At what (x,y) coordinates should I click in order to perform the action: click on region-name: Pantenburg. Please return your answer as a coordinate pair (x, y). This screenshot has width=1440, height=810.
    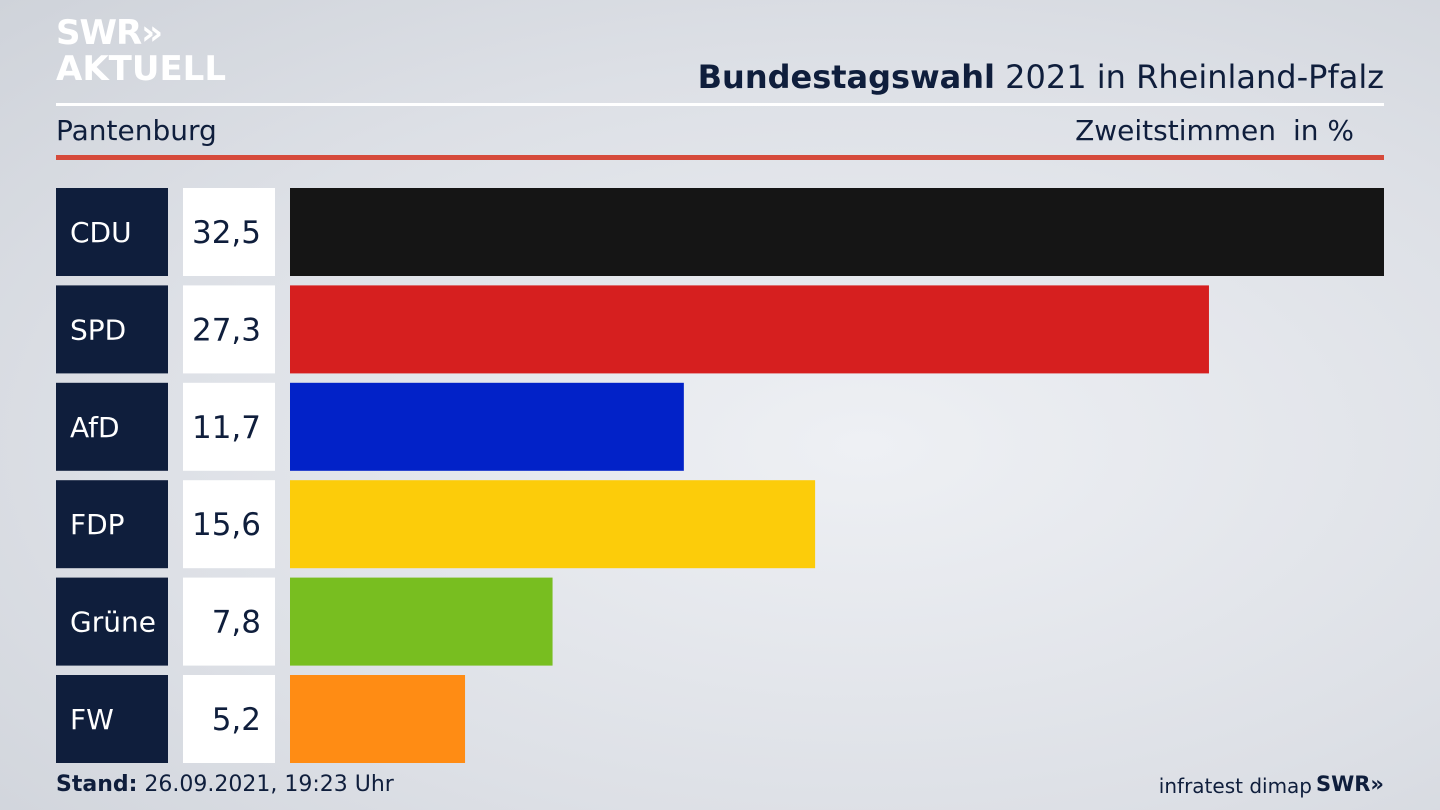
    Looking at the image, I should click on (136, 130).